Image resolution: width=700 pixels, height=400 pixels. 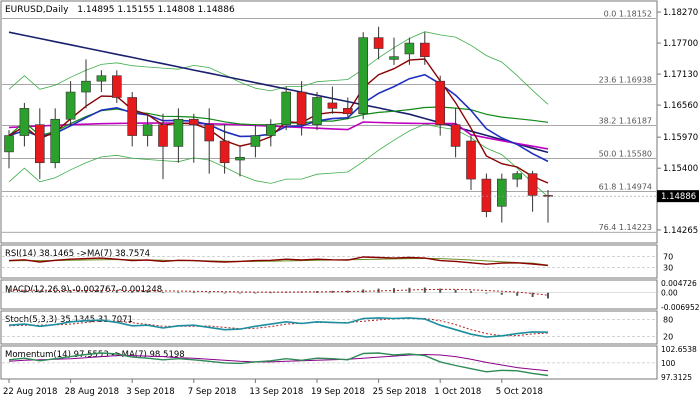 What do you see at coordinates (668, 329) in the screenshot?
I see `stoch-axis: 80 20` at bounding box center [668, 329].